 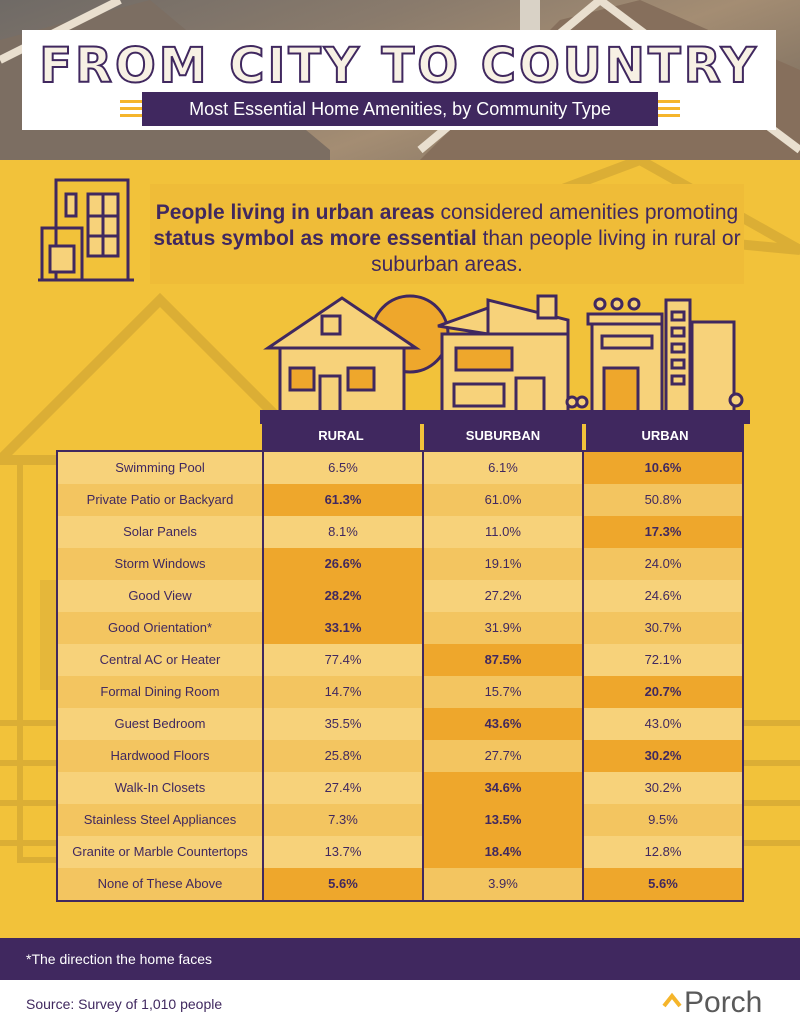 I want to click on column-header-suburban: SUBURBAN, so click(x=503, y=436).